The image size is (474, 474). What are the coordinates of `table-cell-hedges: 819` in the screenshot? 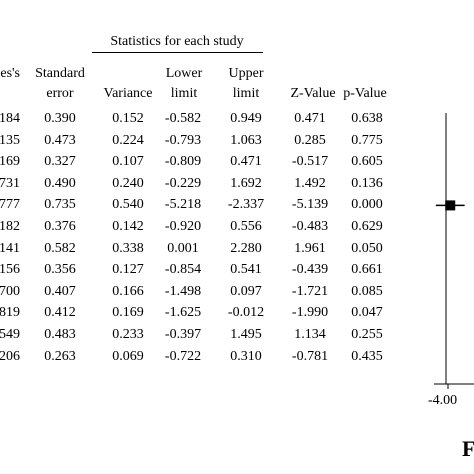 It's located at (10, 313).